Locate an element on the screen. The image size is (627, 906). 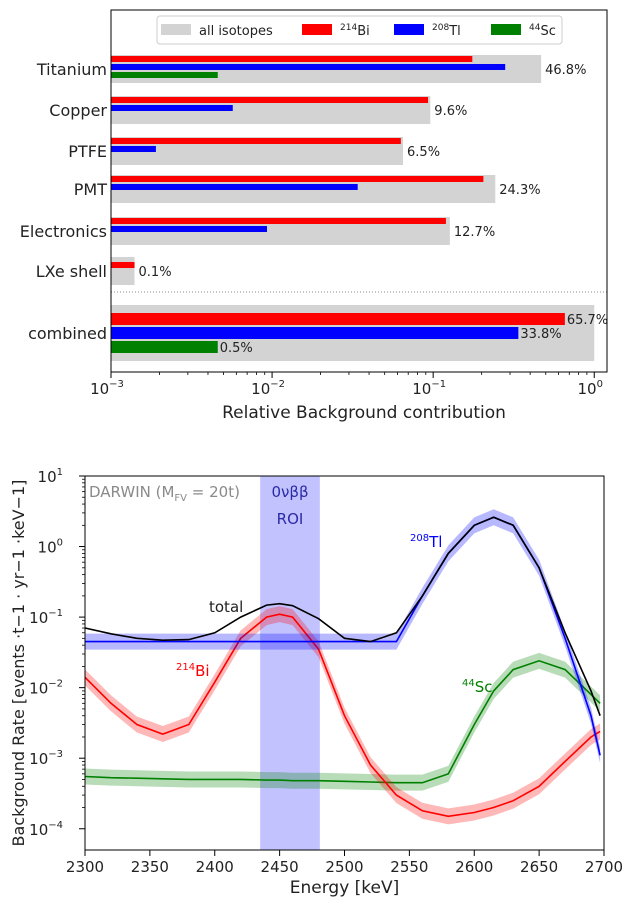
data-label-2: 6.5% is located at coordinates (423, 152).